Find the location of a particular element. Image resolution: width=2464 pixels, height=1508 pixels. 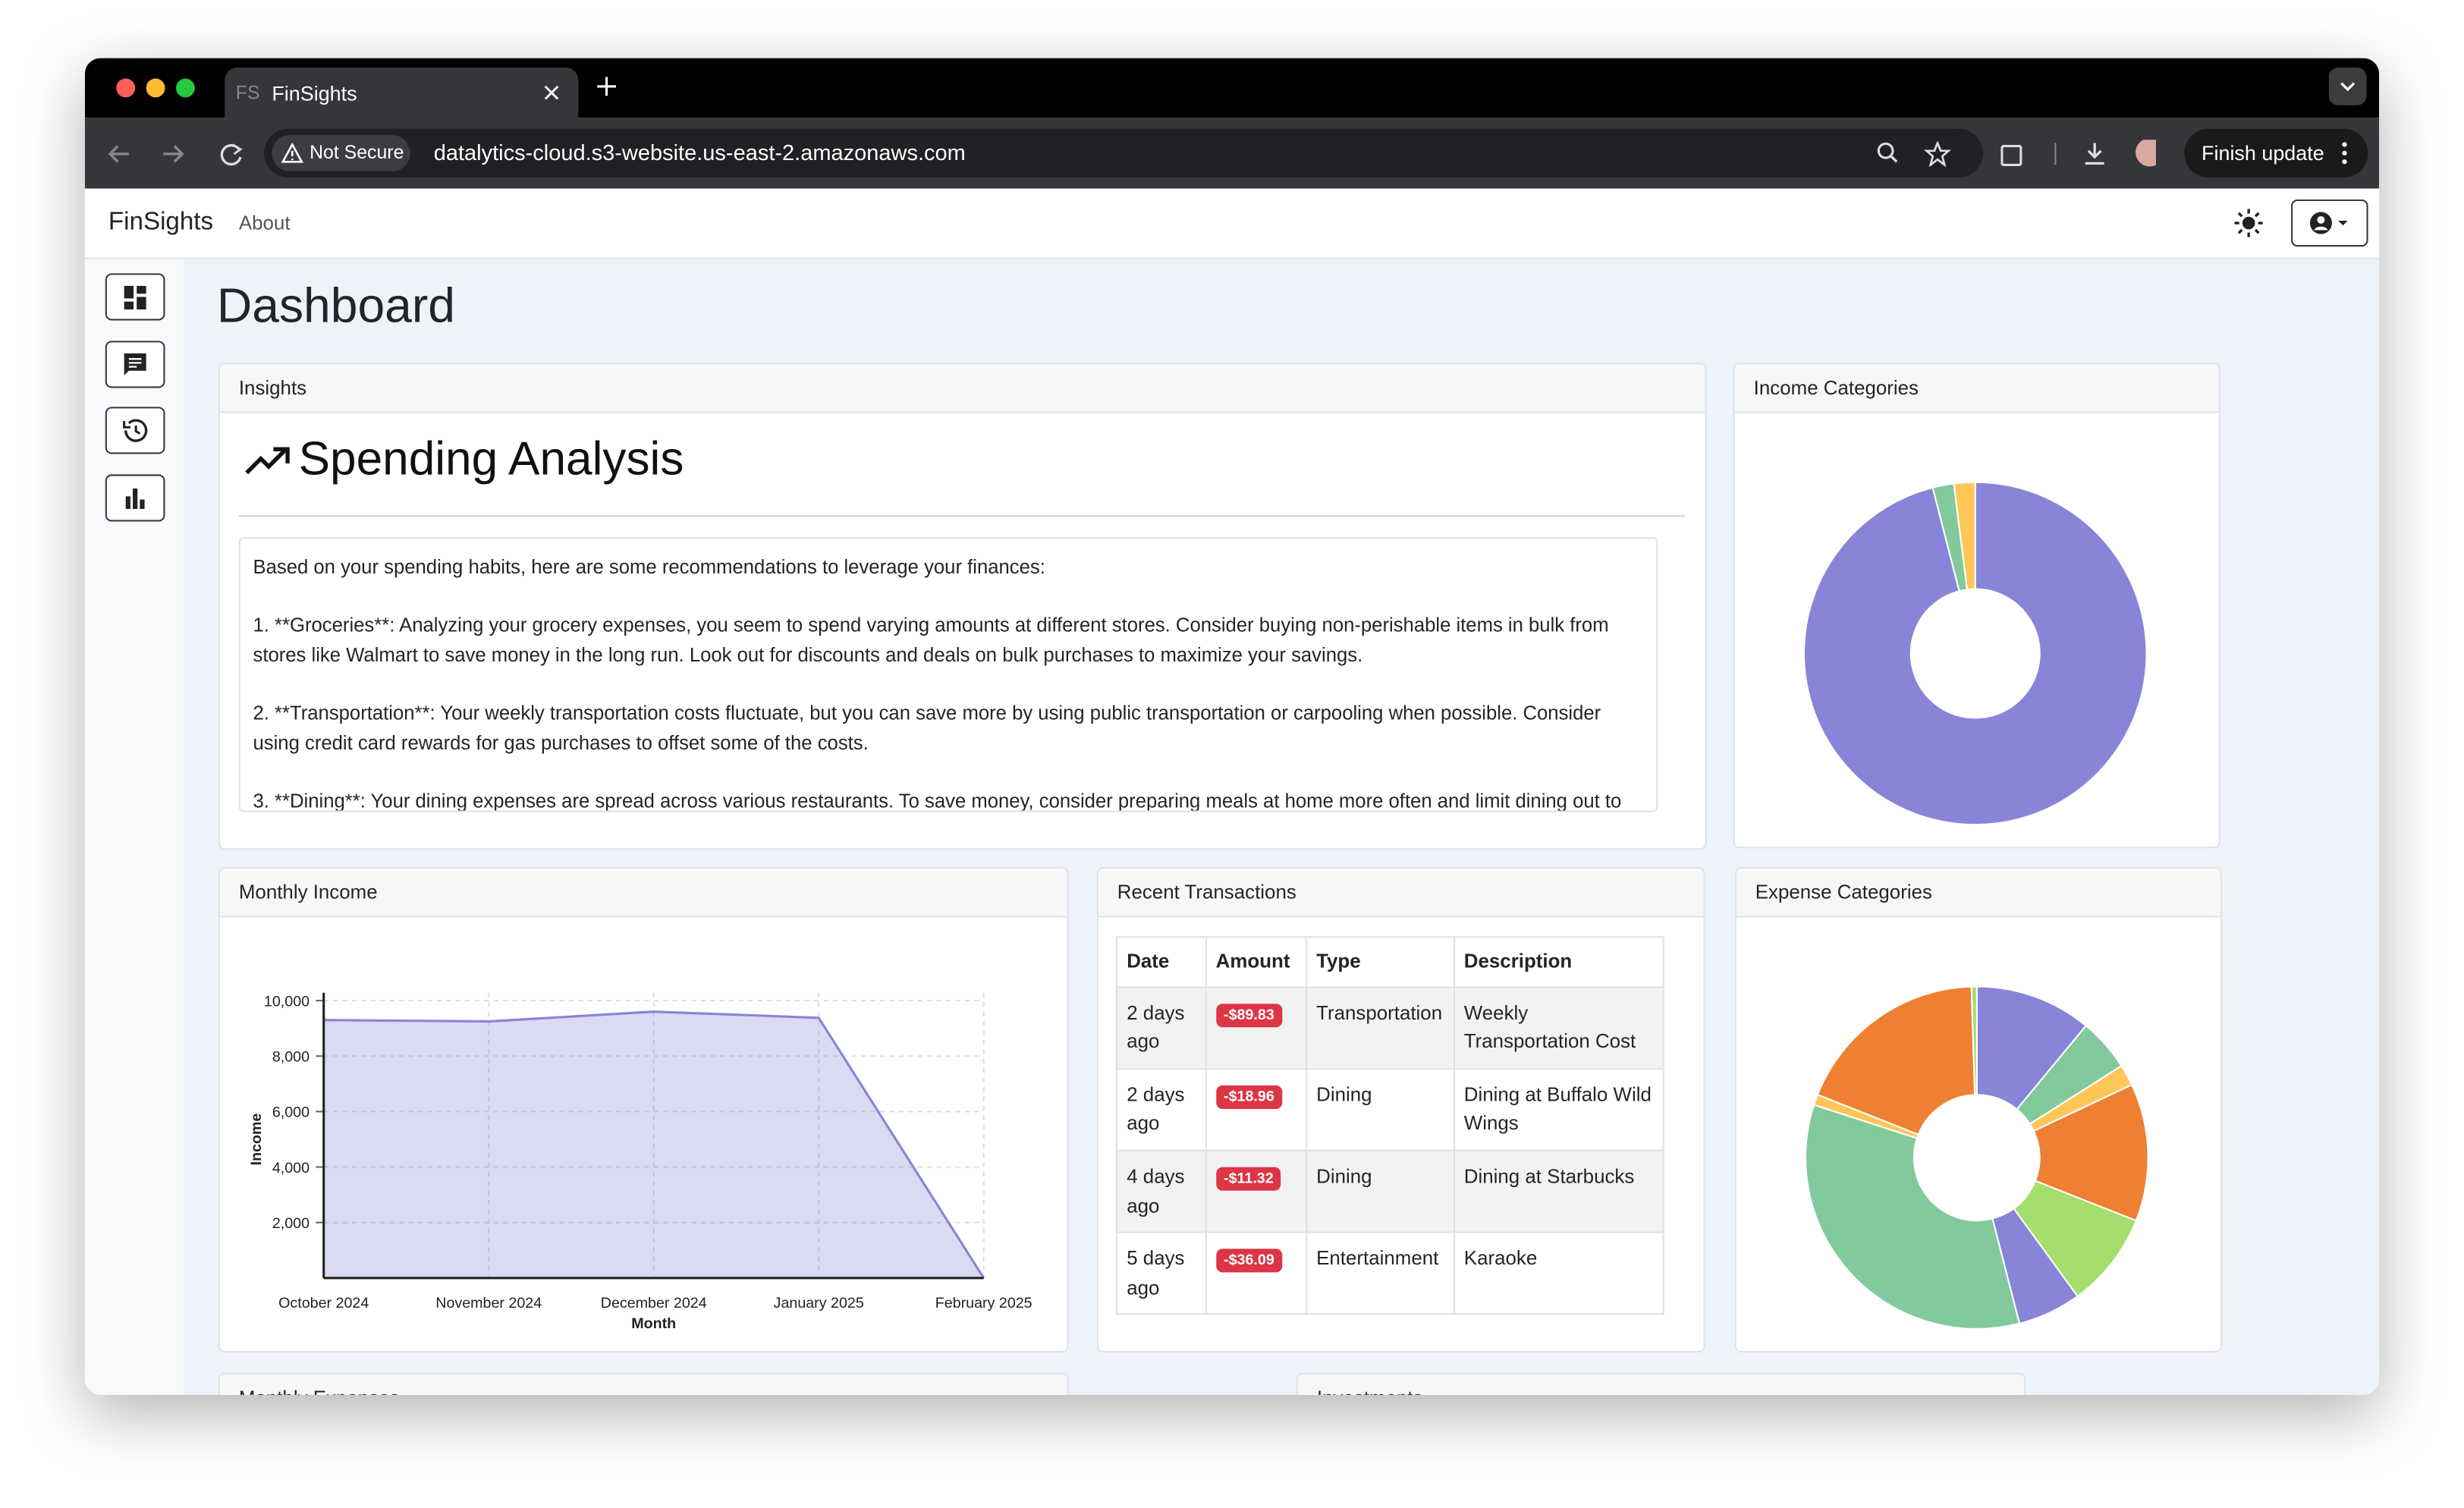

dashboard-icon is located at coordinates (135, 297).